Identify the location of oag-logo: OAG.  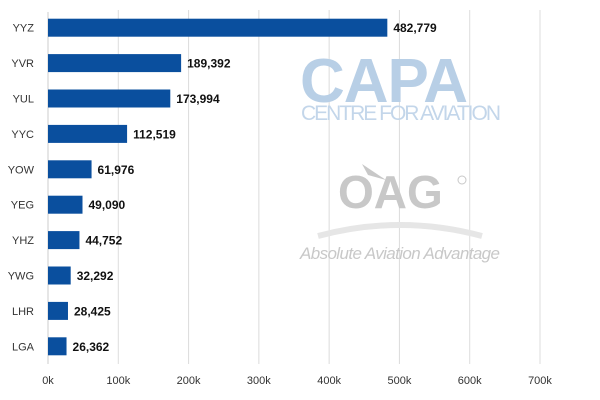
(390, 192).